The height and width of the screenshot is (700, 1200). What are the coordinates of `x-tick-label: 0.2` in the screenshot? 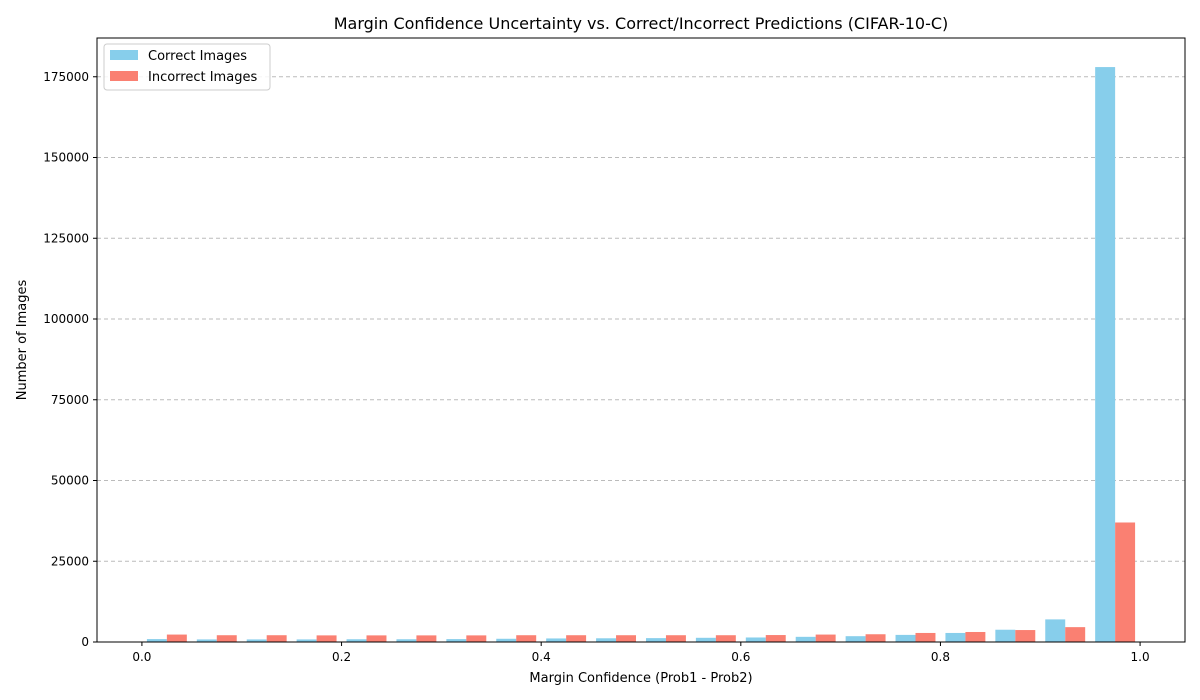 It's located at (341, 657).